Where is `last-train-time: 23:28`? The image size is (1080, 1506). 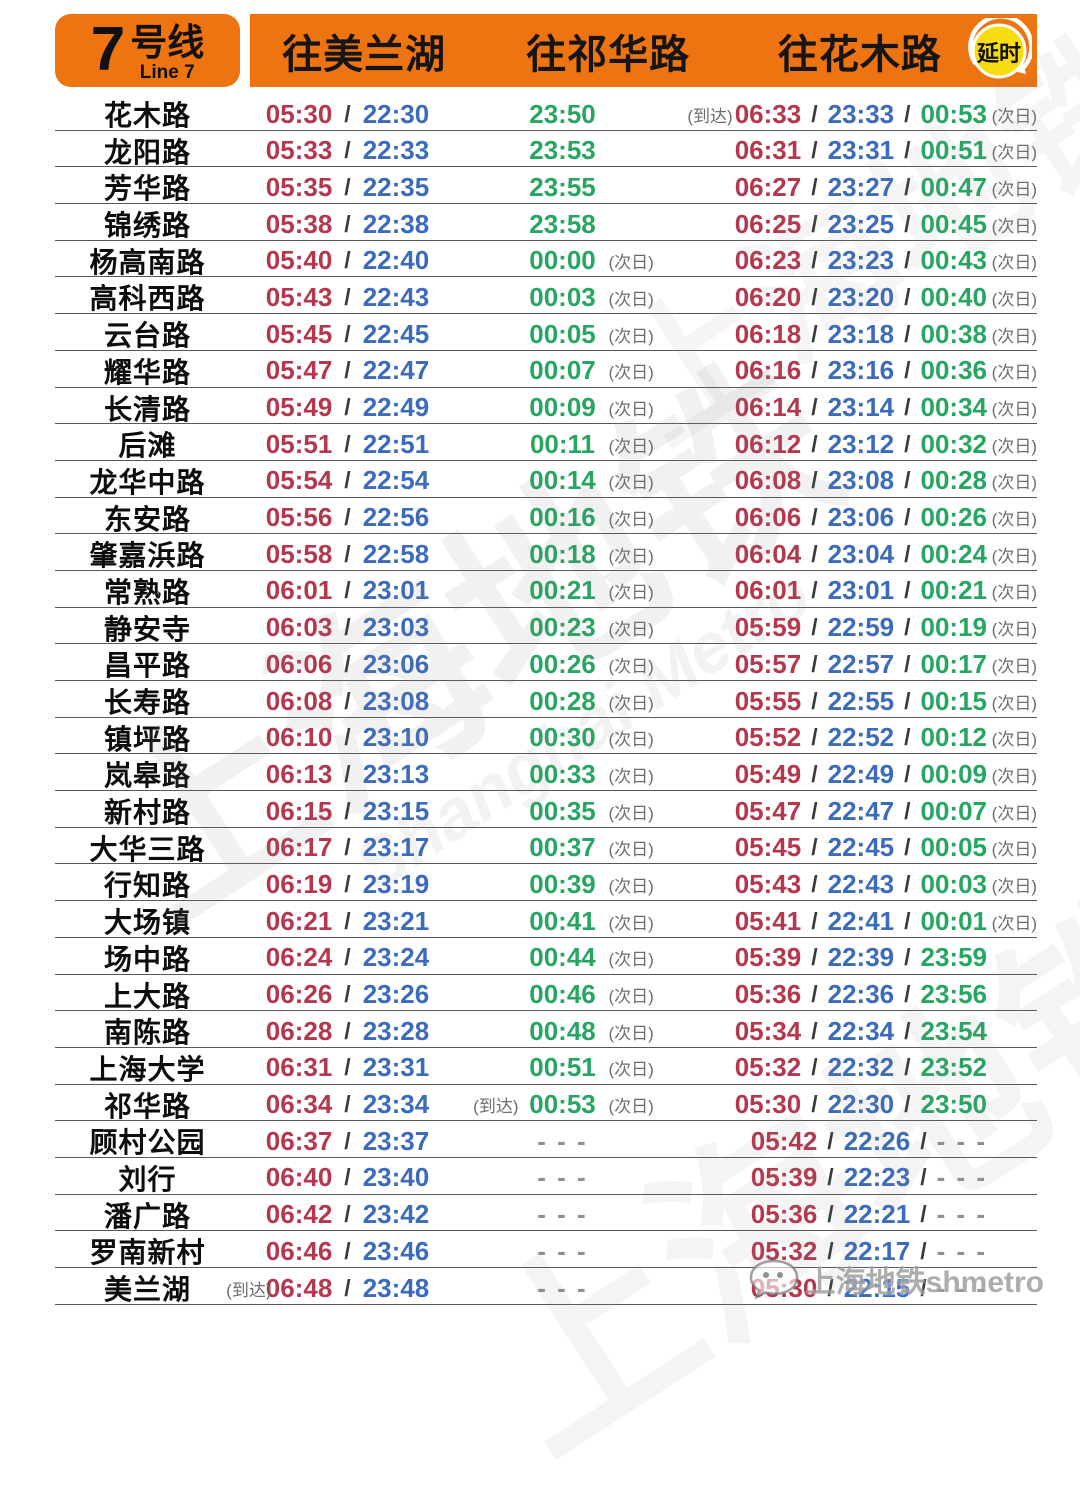 last-train-time: 23:28 is located at coordinates (396, 1030).